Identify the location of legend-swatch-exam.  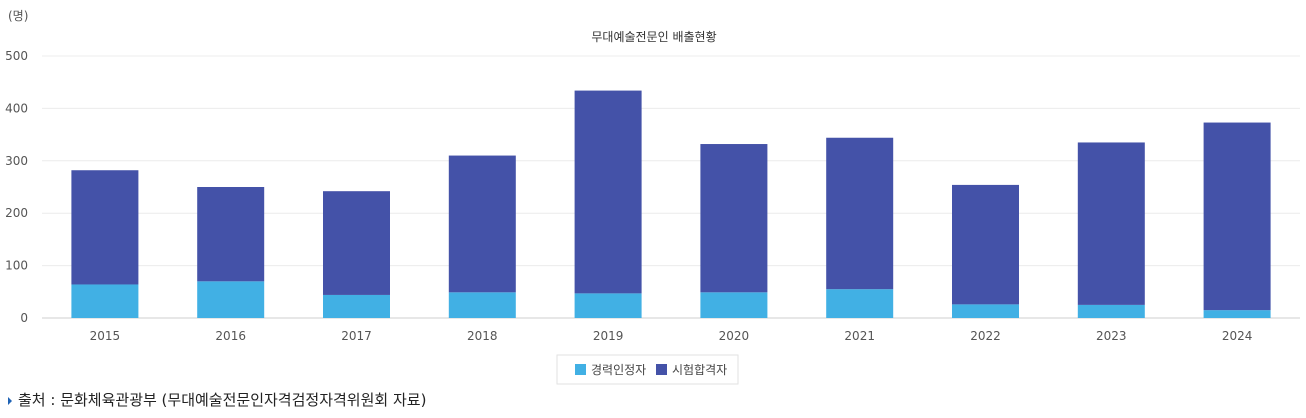
(661, 369).